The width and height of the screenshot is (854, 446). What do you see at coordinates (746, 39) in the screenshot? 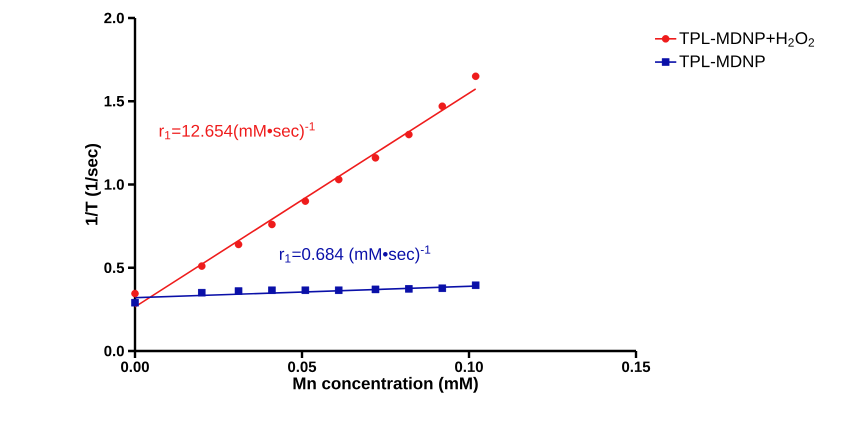
I see `legend-label: TPL-MDNP+H$_{2}$O$_{2}$` at bounding box center [746, 39].